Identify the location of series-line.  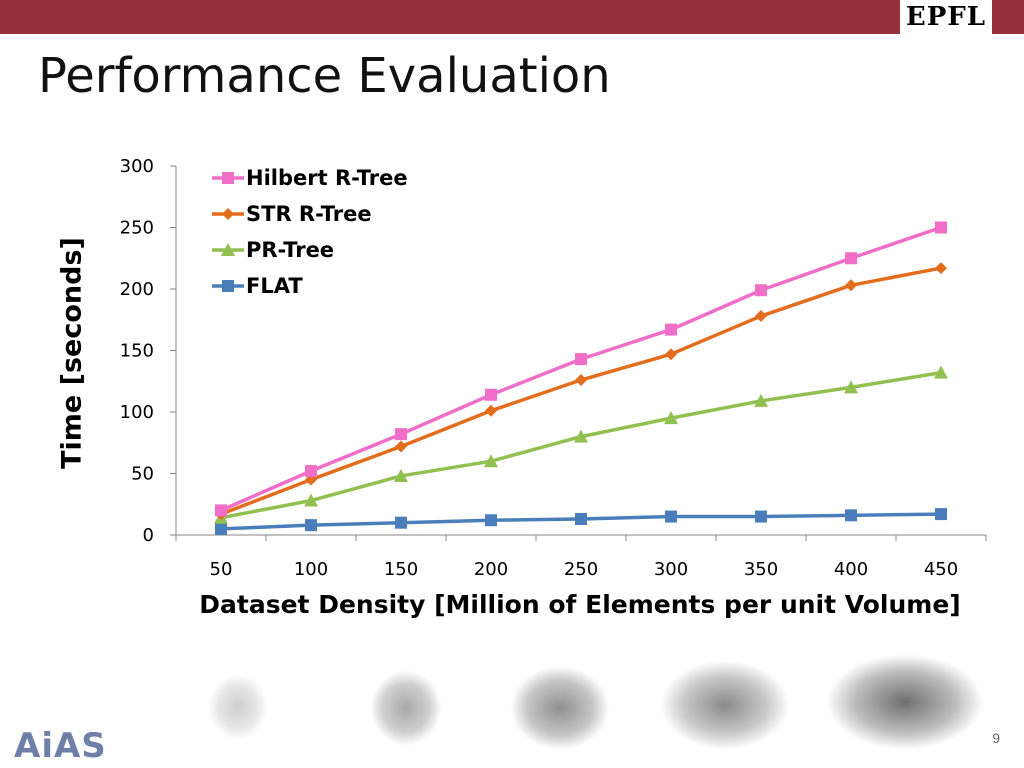
(581, 445).